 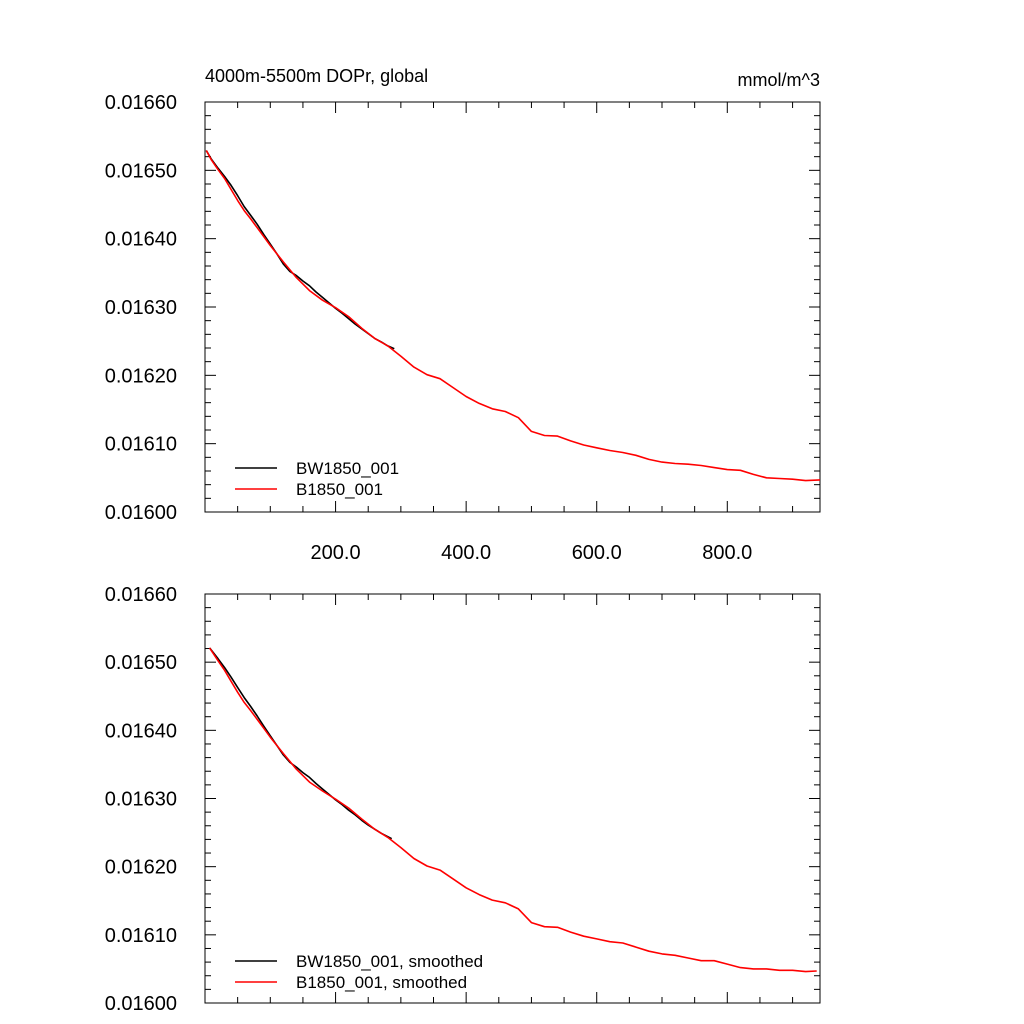 What do you see at coordinates (347, 468) in the screenshot?
I see `legend-label: BW1850_001` at bounding box center [347, 468].